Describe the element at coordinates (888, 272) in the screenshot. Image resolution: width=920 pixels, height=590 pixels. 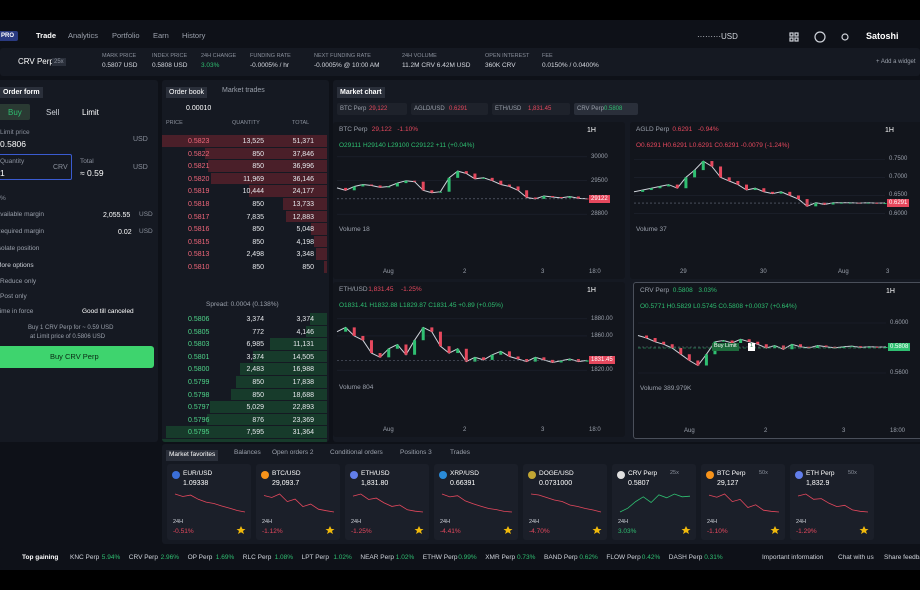
I see `x-tick-label: 3` at that location.